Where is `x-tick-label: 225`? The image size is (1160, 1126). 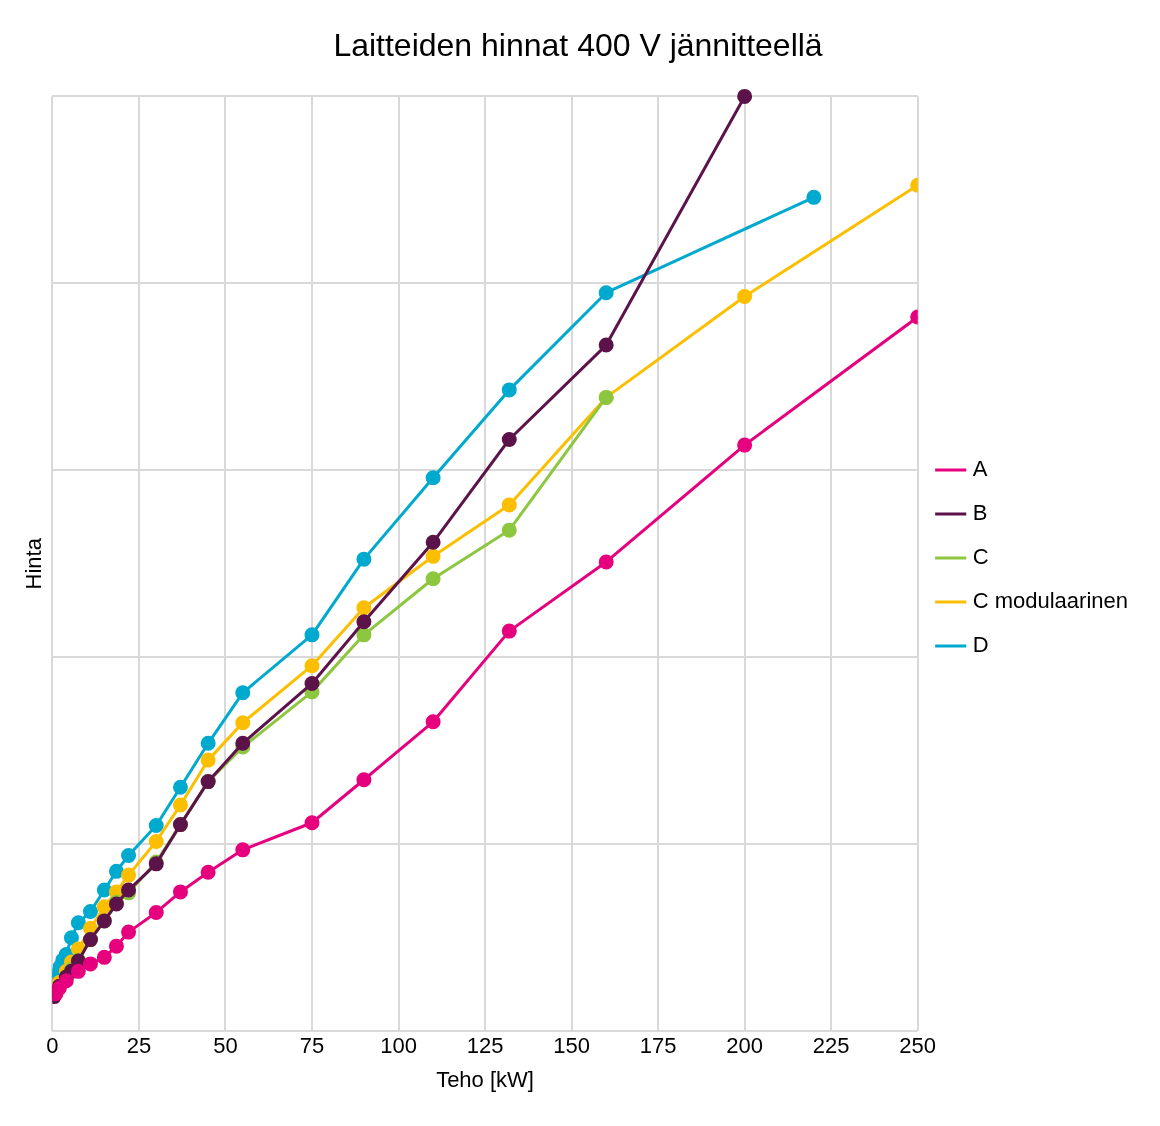
x-tick-label: 225 is located at coordinates (831, 1046).